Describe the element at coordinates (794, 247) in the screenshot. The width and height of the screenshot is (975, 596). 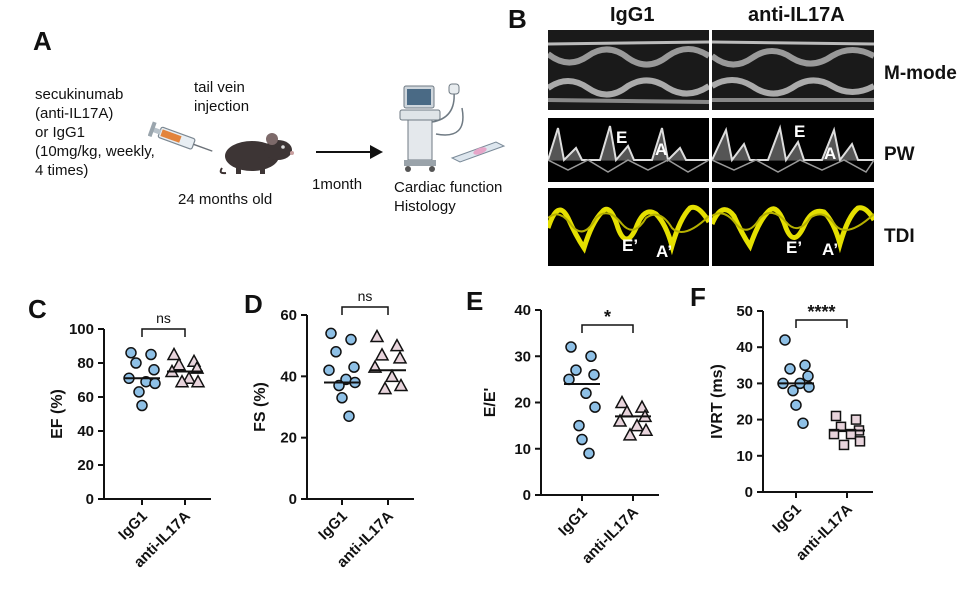
I see `tdi-e-mark-anti-il17a: E’` at that location.